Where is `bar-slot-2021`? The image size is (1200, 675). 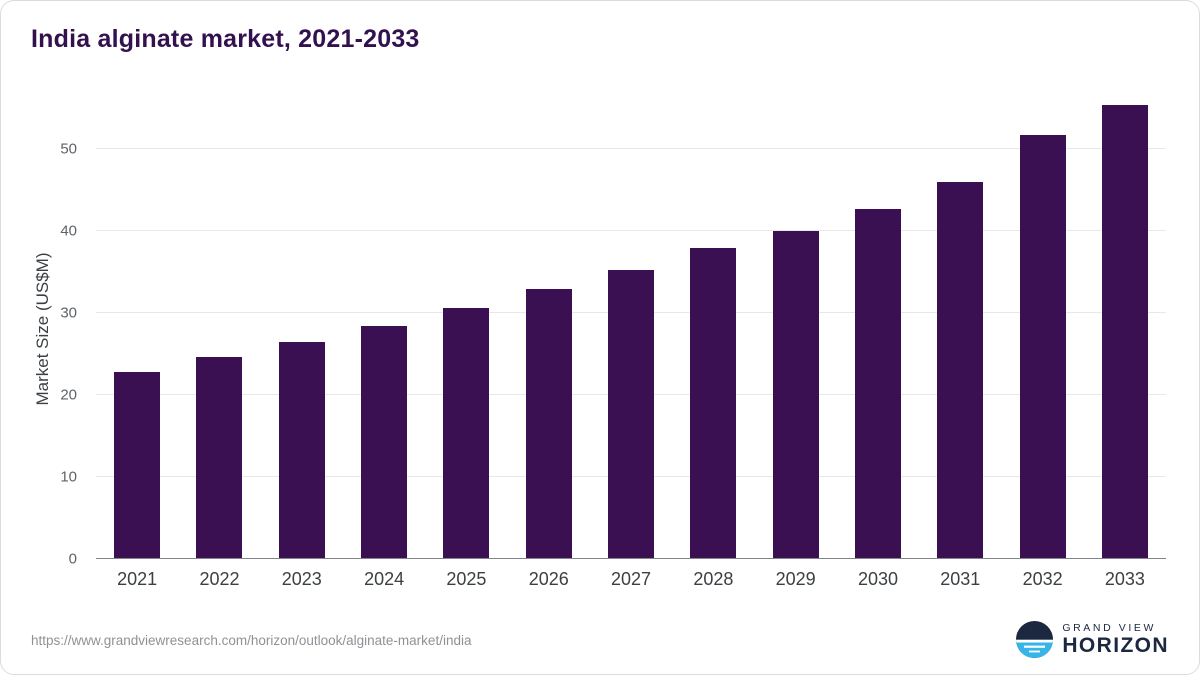
bar-slot-2021 is located at coordinates (137, 327).